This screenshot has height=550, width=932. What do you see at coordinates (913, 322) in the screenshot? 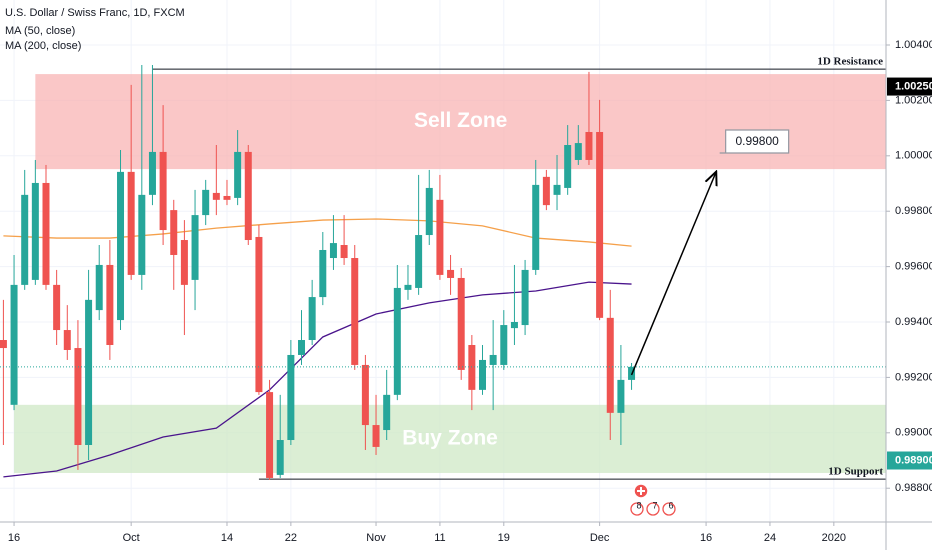
I see `y-tick-label: 0.99400` at bounding box center [913, 322].